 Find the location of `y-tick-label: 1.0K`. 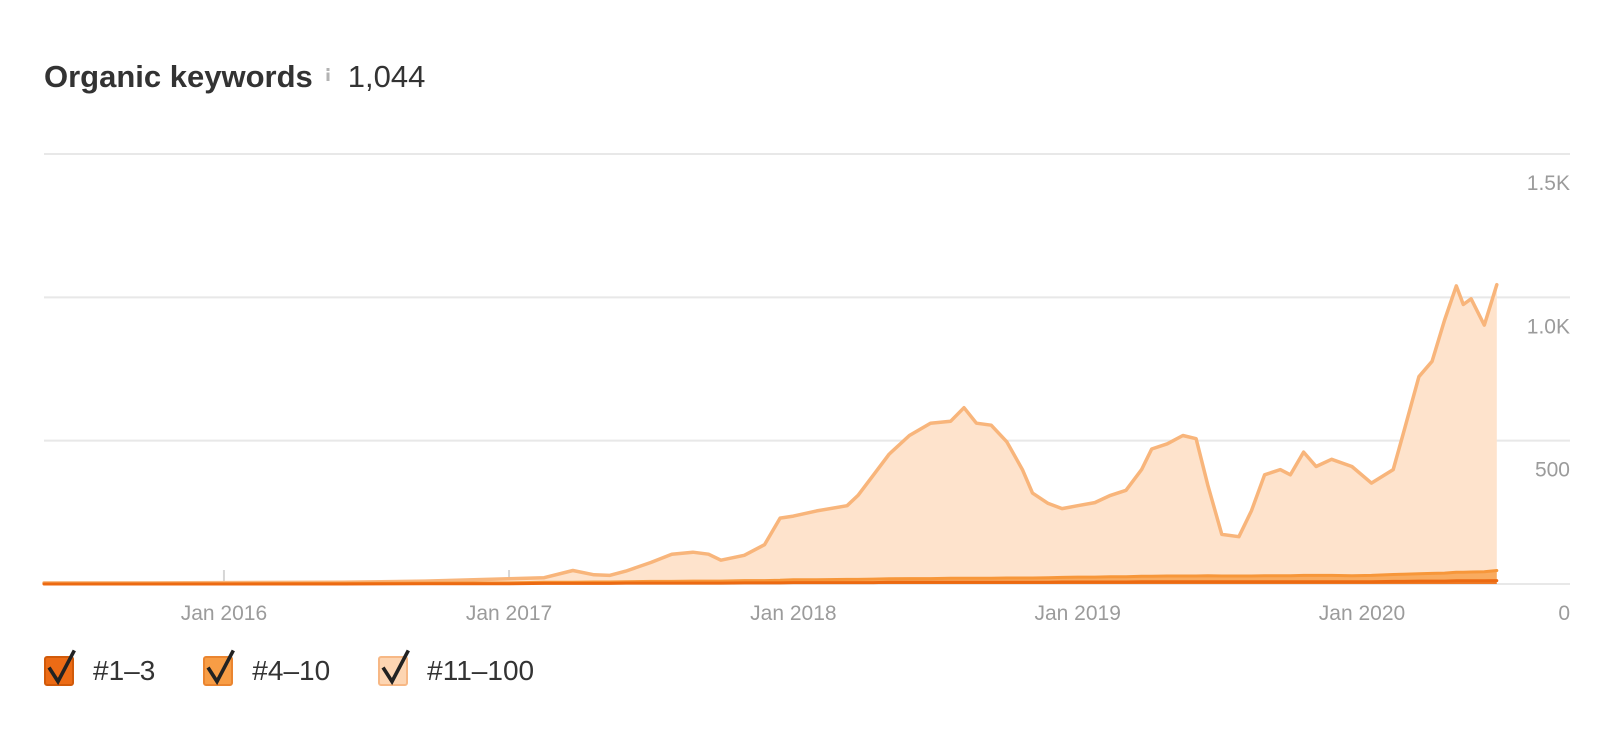

y-tick-label: 1.0K is located at coordinates (1548, 326).